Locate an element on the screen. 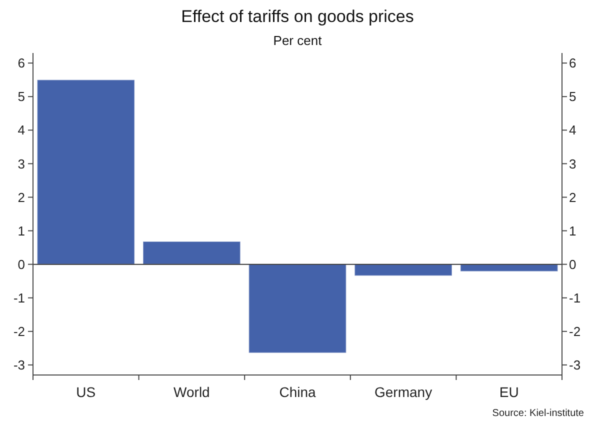 This screenshot has width=592, height=423. x-tick-label: US is located at coordinates (86, 392).